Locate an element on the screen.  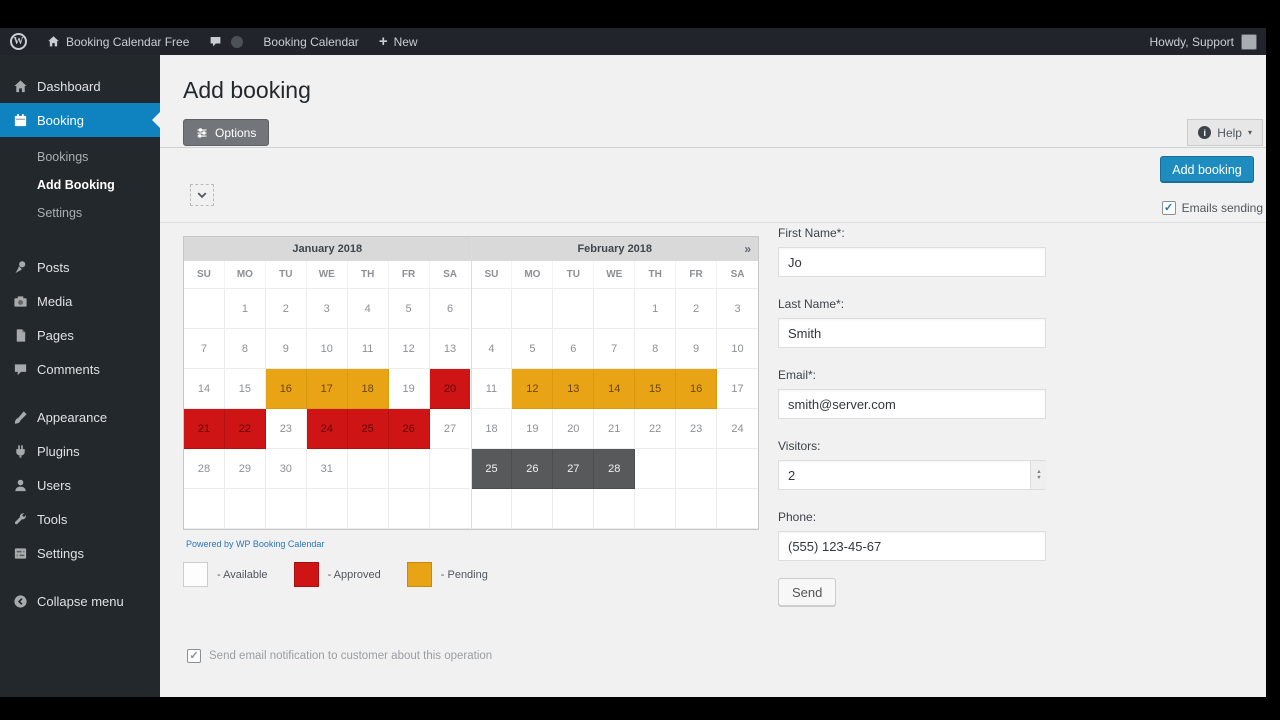
sidebar-item-plugins: Plugins is located at coordinates (80, 451).